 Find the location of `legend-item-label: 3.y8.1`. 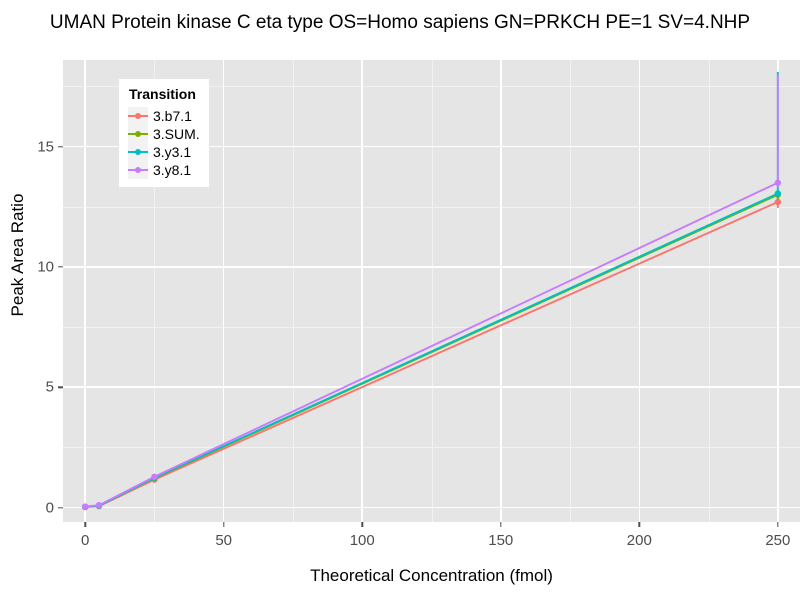

legend-item-label: 3.y8.1 is located at coordinates (172, 170).